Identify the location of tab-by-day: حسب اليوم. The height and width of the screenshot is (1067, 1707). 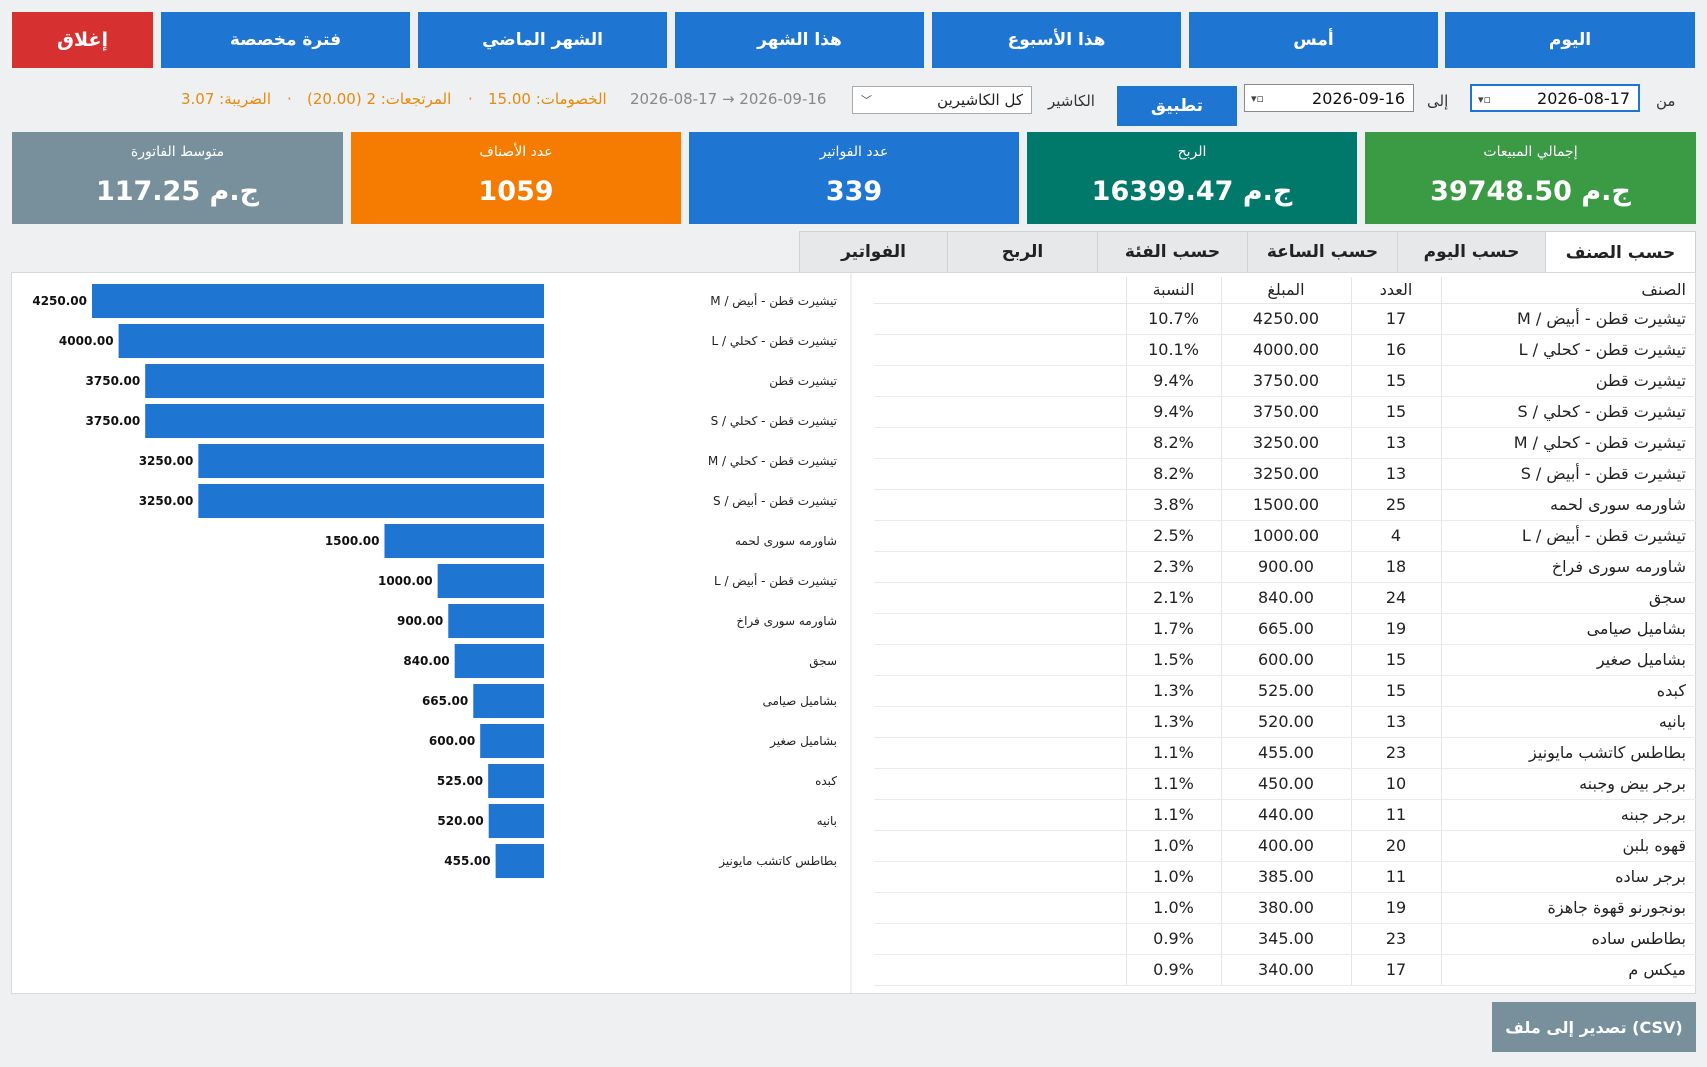
(1471, 252).